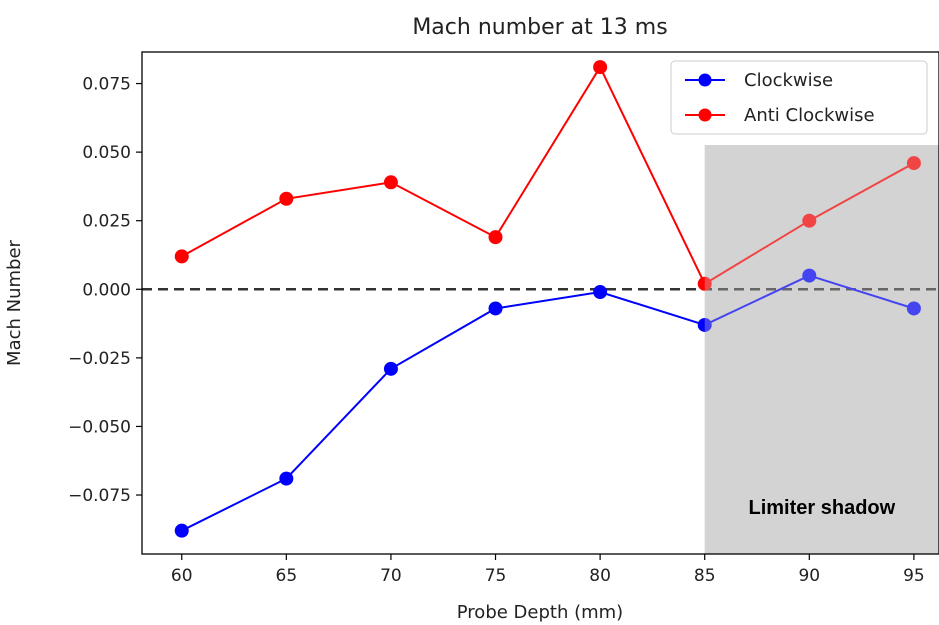 This screenshot has width=939, height=625. What do you see at coordinates (496, 576) in the screenshot?
I see `x-tick-label: 75` at bounding box center [496, 576].